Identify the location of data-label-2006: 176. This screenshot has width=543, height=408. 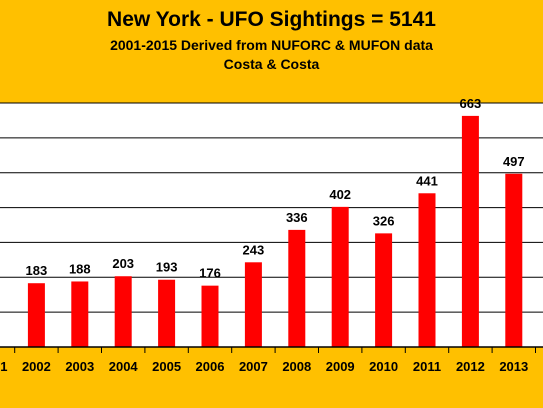
(210, 273).